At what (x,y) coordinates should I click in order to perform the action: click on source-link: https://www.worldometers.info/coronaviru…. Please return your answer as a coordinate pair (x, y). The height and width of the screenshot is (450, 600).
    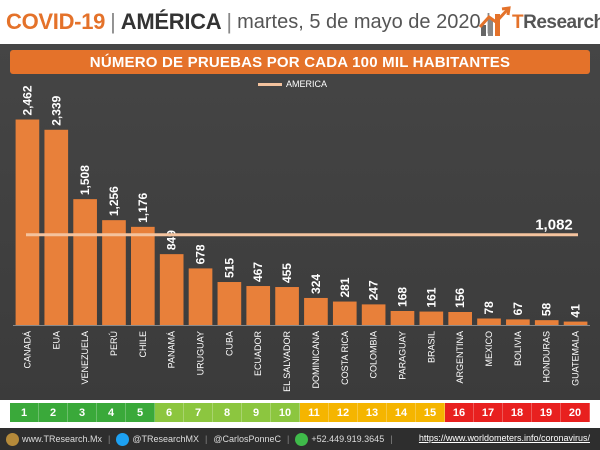
    Looking at the image, I should click on (504, 438).